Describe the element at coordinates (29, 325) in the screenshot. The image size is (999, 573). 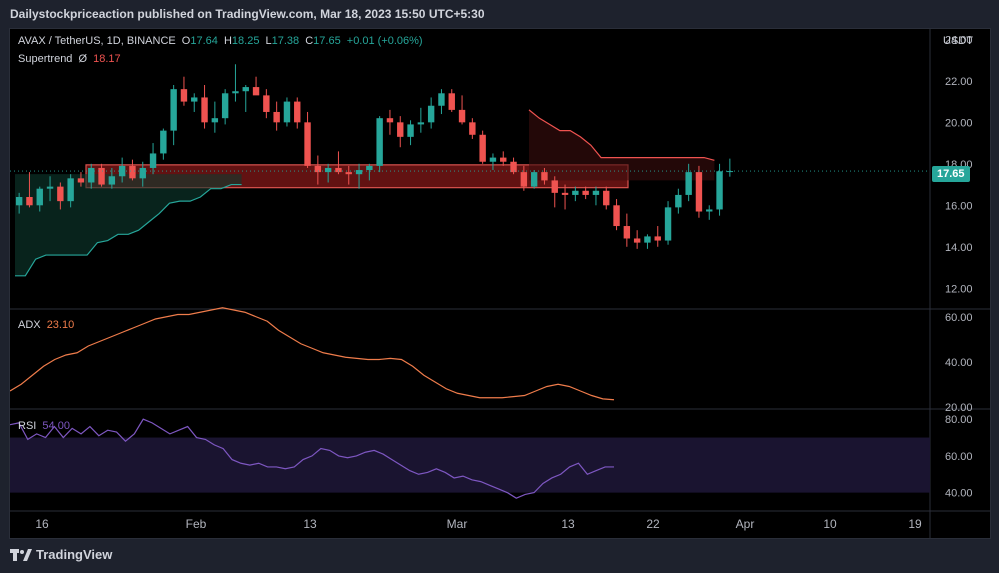
I see `adx-label: ADX` at that location.